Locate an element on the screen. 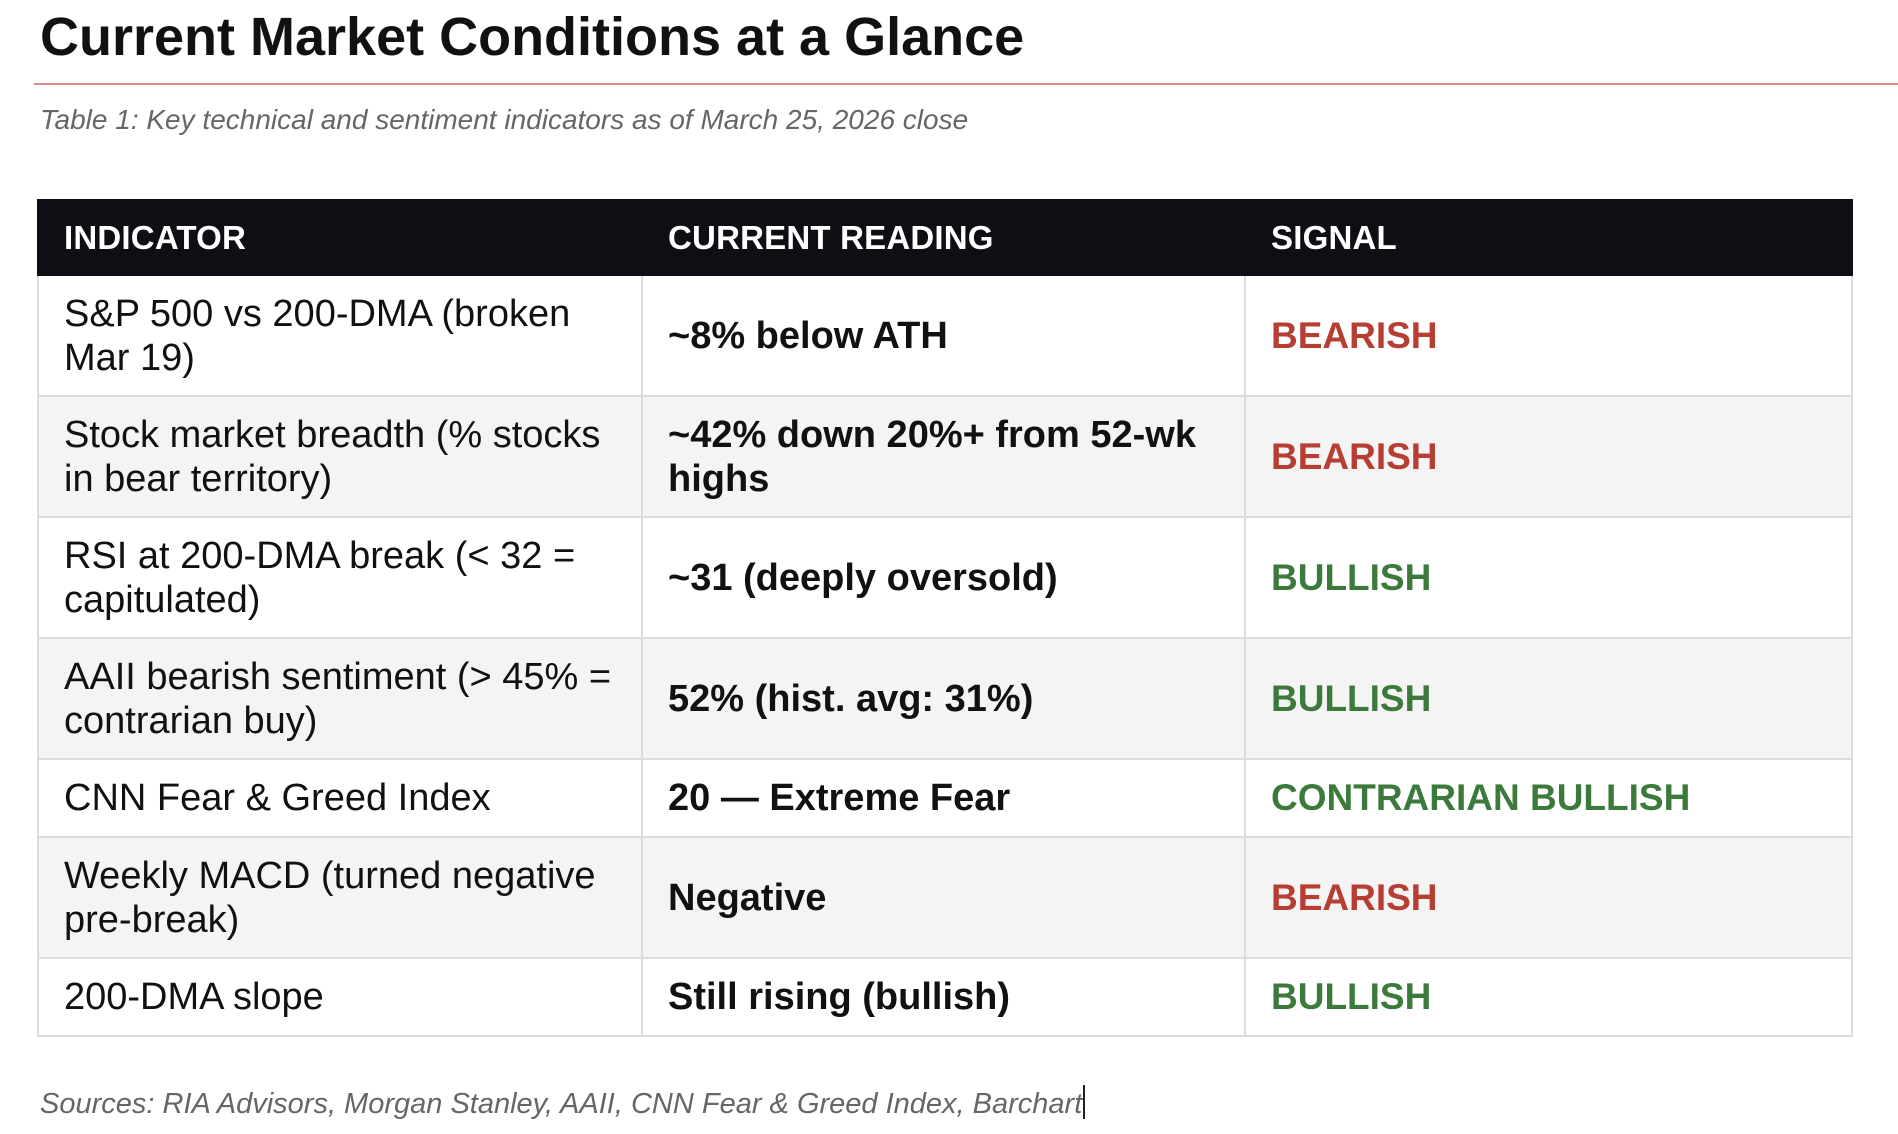 Image resolution: width=1898 pixels, height=1134 pixels. text-cursor is located at coordinates (1084, 1102).